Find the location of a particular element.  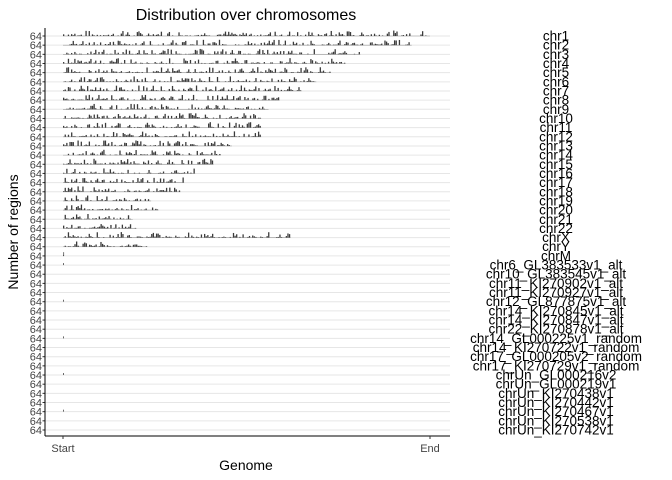

chromosome-row: 64 is located at coordinates (240, 339).